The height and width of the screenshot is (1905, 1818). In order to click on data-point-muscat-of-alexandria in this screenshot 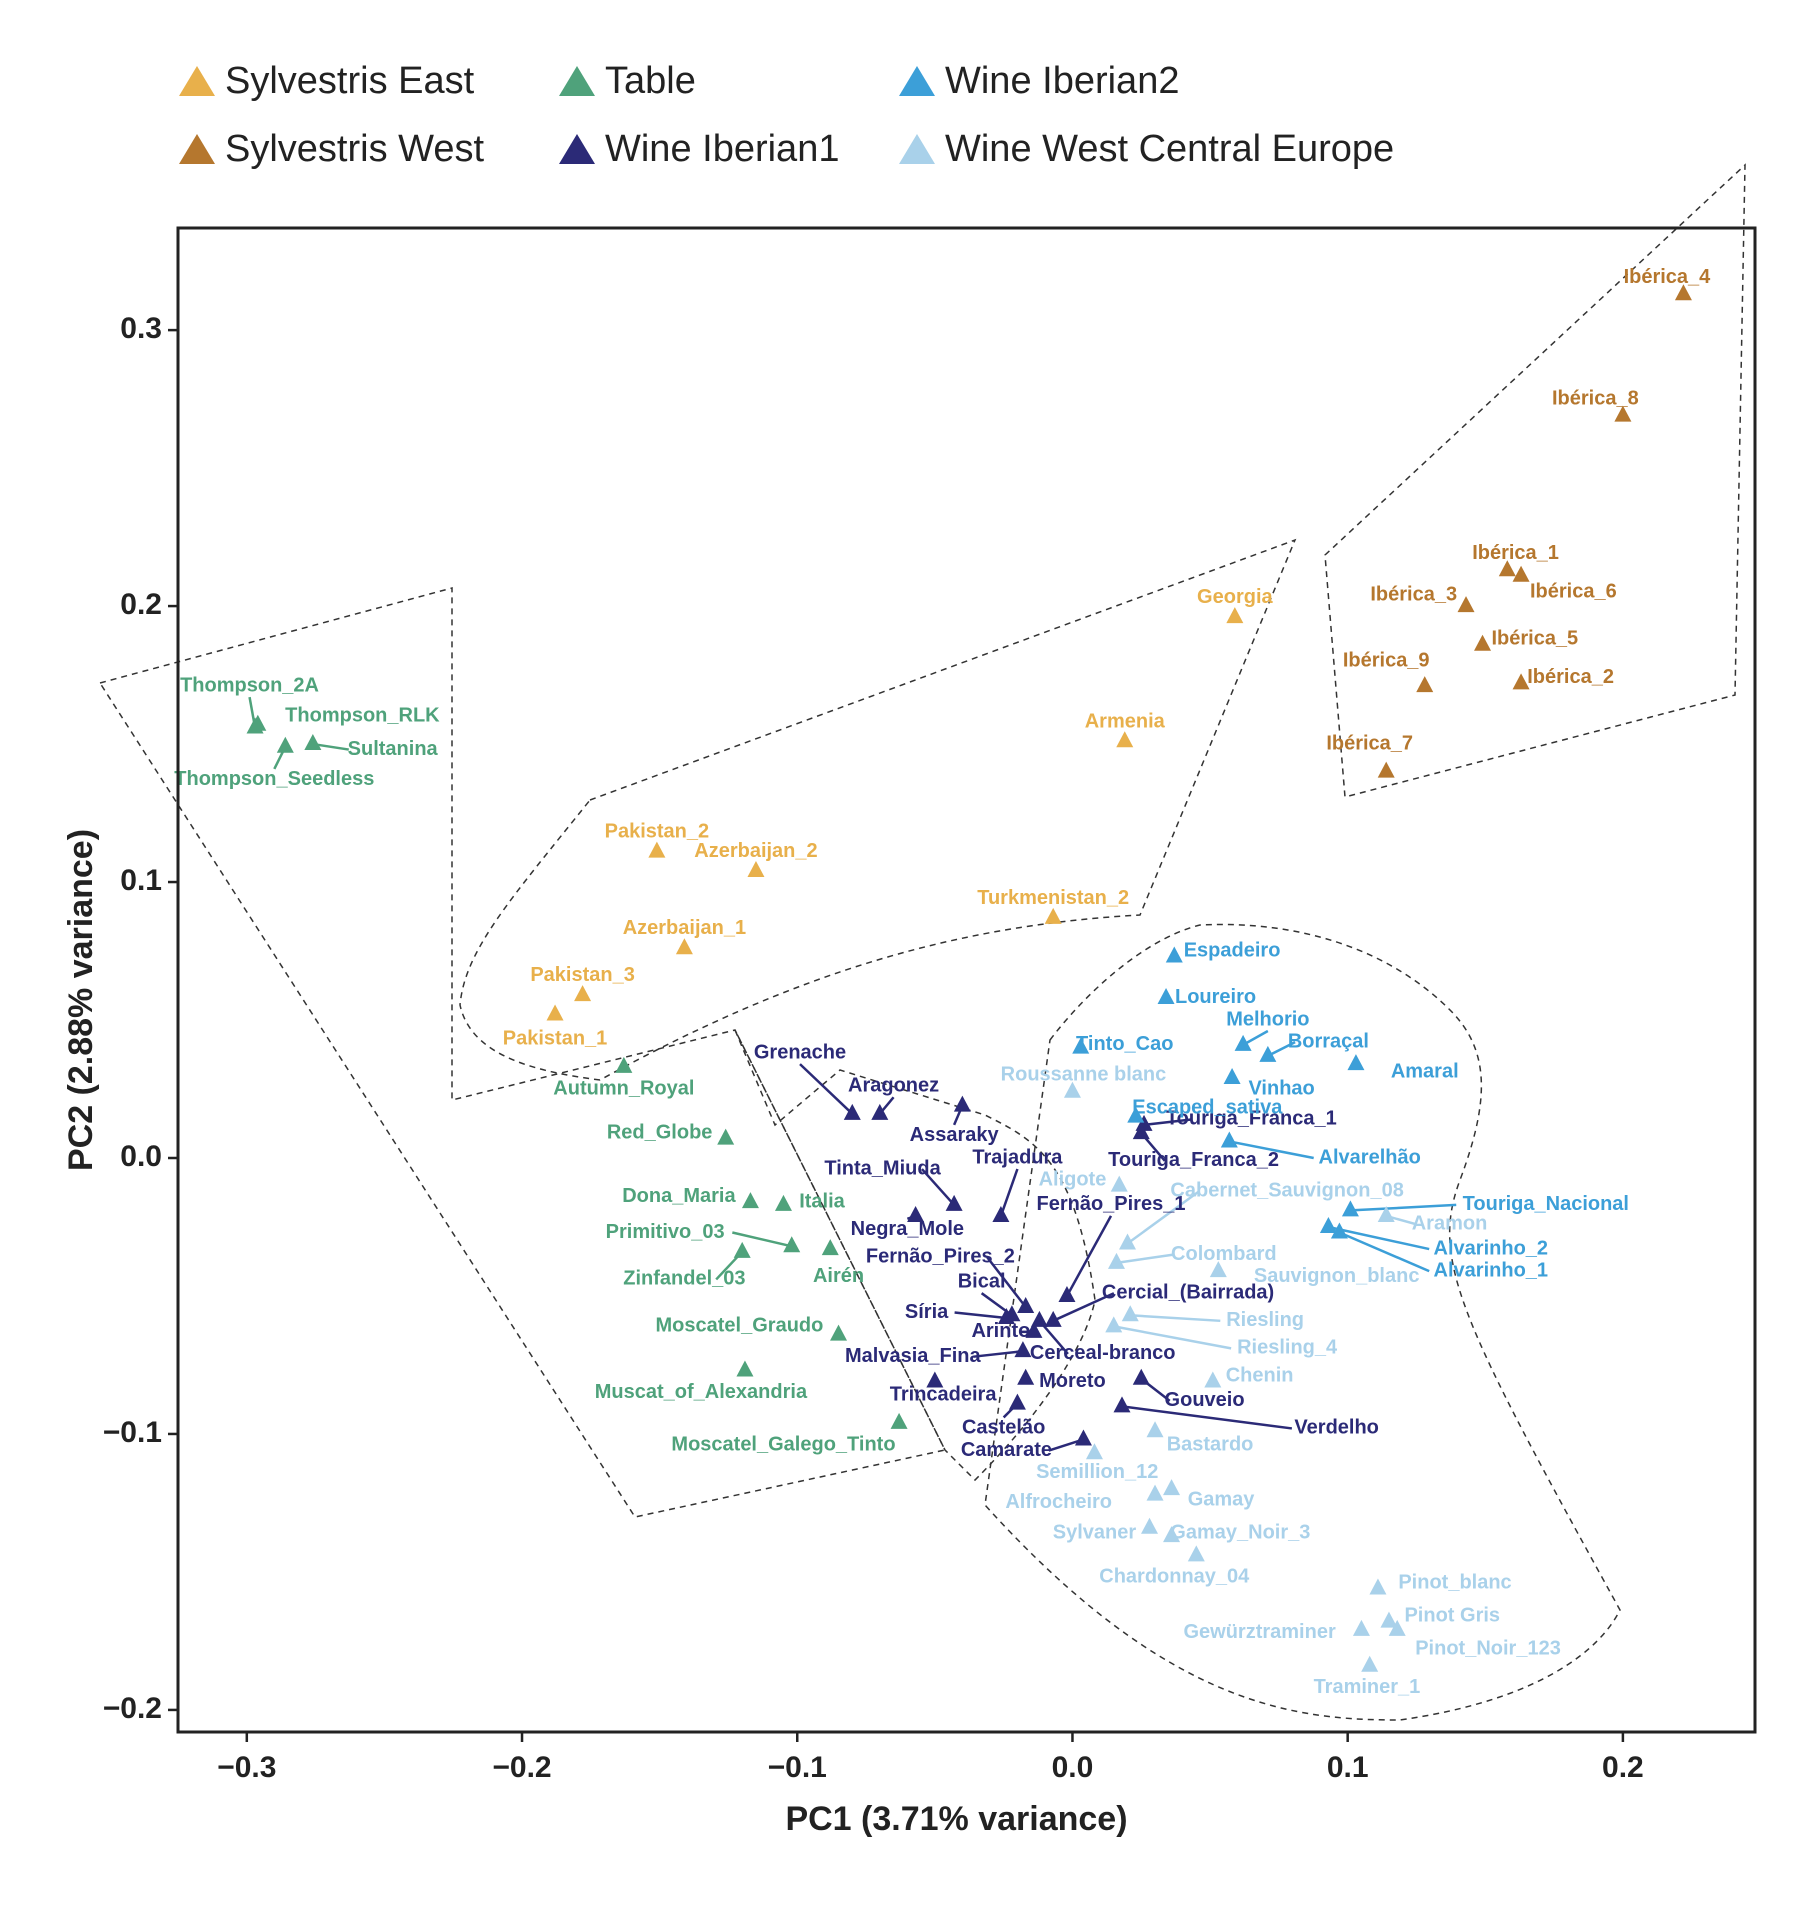, I will do `click(745, 1368)`.